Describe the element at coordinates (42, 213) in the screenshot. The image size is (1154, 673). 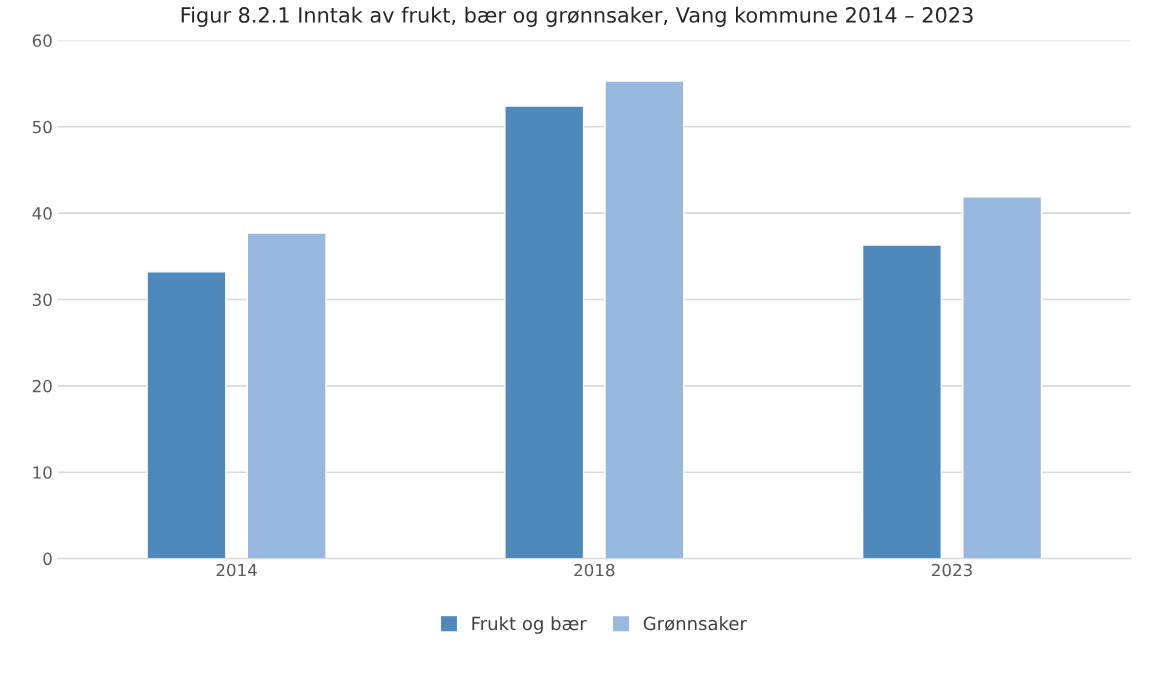
I see `y-tick-label: 40` at that location.